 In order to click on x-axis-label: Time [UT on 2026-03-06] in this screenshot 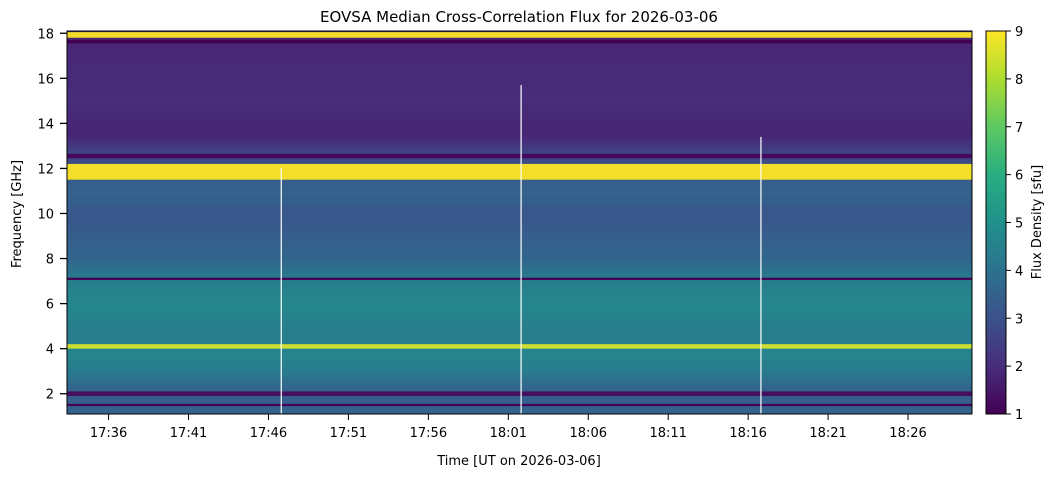, I will do `click(518, 461)`.